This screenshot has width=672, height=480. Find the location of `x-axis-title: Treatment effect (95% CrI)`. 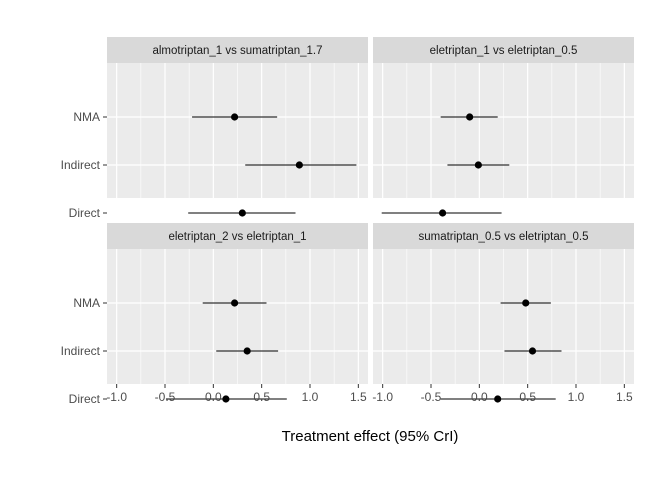

x-axis-title: Treatment effect (95% CrI) is located at coordinates (370, 436).